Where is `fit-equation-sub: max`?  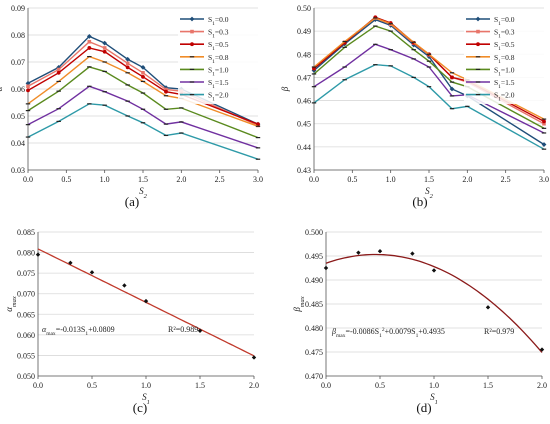
fit-equation-sub: max is located at coordinates (51, 334).